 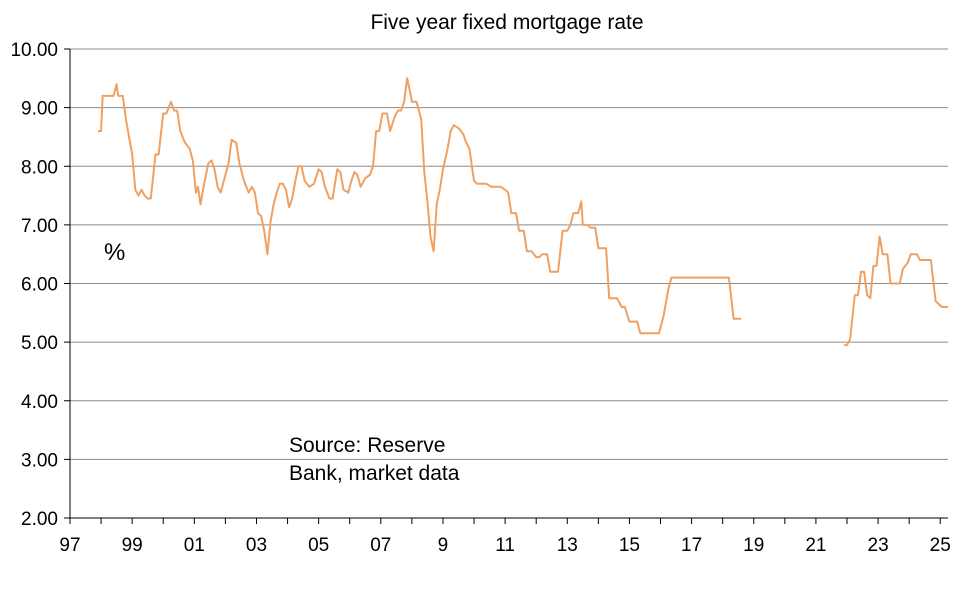 I want to click on x-tick-label: 03, so click(x=256, y=545).